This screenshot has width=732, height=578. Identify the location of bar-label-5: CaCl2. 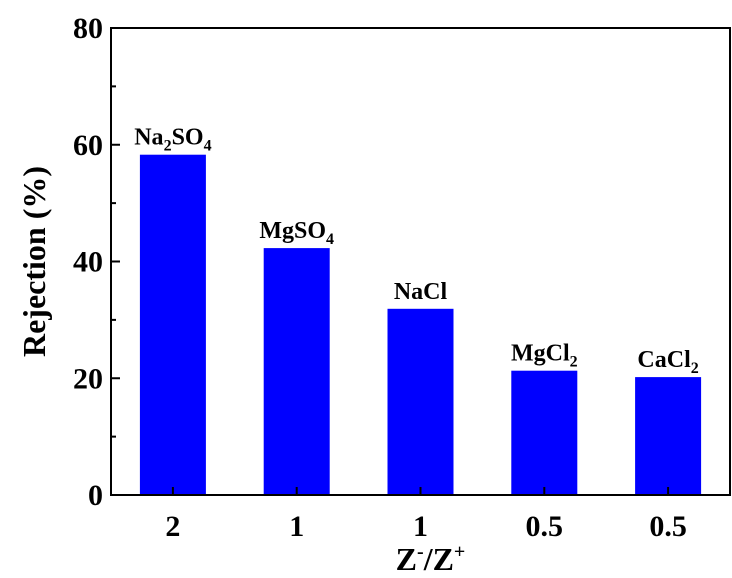
(667, 362).